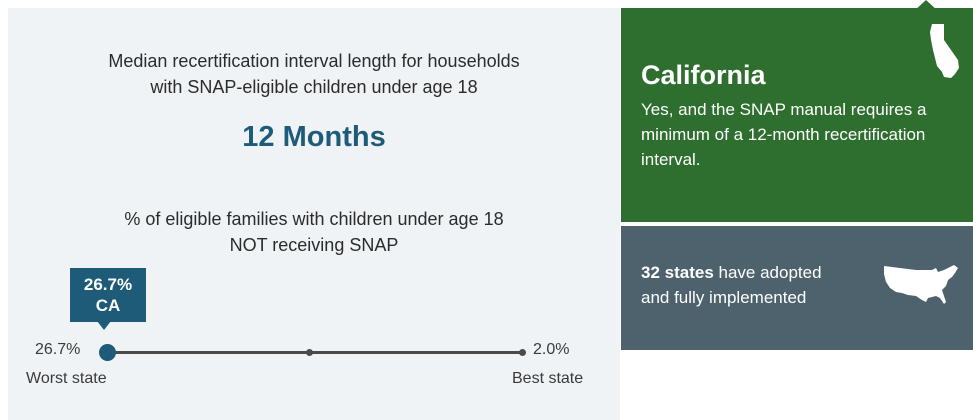 The height and width of the screenshot is (420, 973). Describe the element at coordinates (309, 352) in the screenshot. I see `scale-midpoint-dot` at that location.